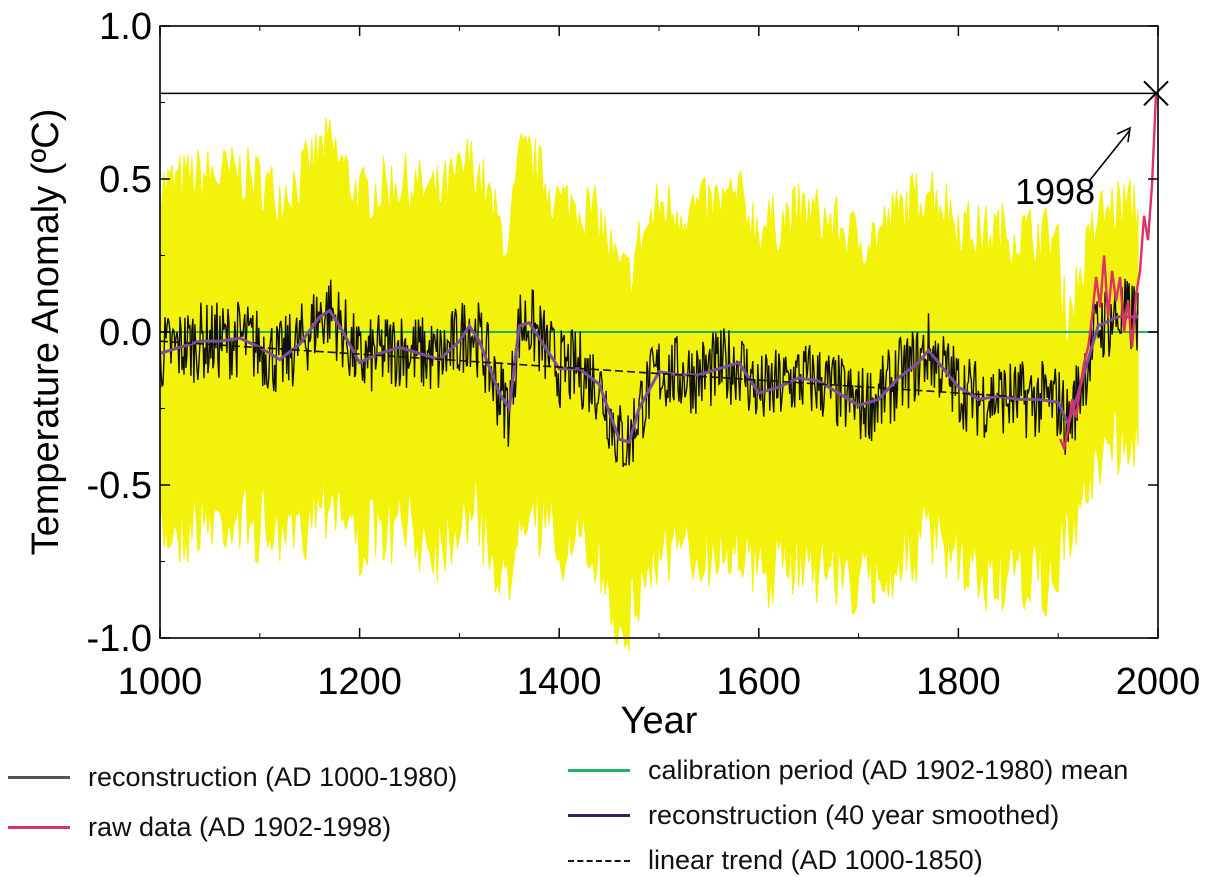  Describe the element at coordinates (46, 332) in the screenshot. I see `y-axis-title: Temperature Anomaly (ºC)` at that location.